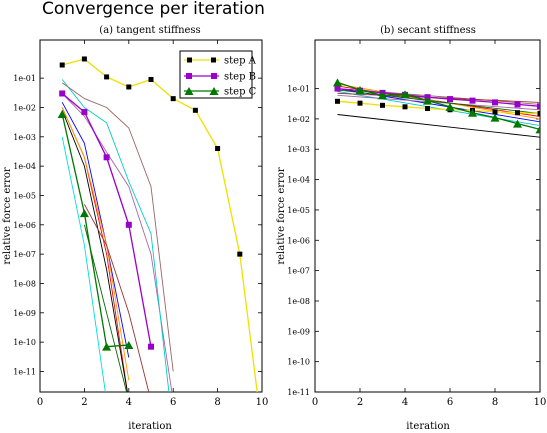 Image resolution: width=547 pixels, height=433 pixels. I want to click on panel-a-ytick-label: 1e-05, so click(24, 195).